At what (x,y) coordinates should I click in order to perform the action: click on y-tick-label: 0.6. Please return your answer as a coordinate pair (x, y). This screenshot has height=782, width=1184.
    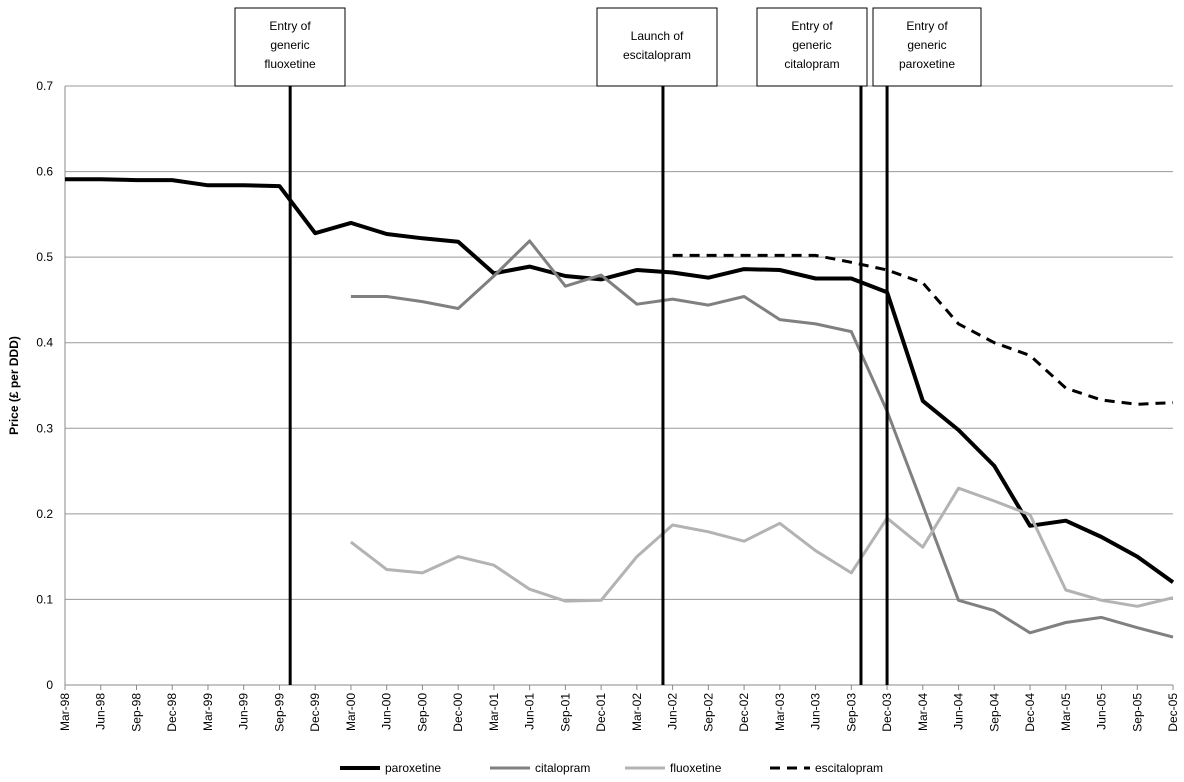
    Looking at the image, I should click on (44, 172).